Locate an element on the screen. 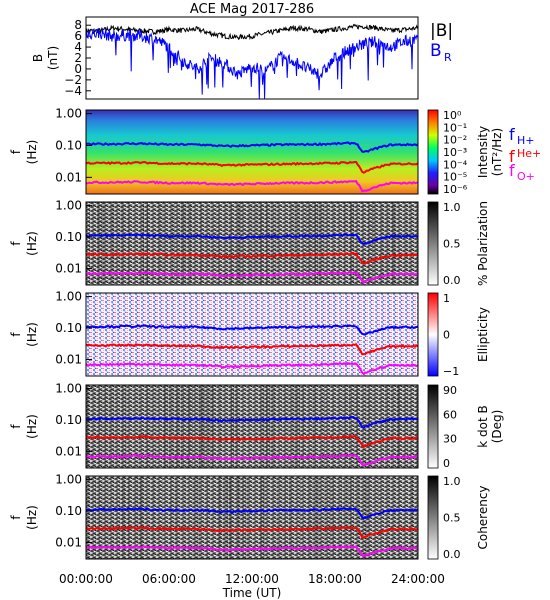 The width and height of the screenshot is (550, 600). legend-o-plus: f is located at coordinates (512, 170).